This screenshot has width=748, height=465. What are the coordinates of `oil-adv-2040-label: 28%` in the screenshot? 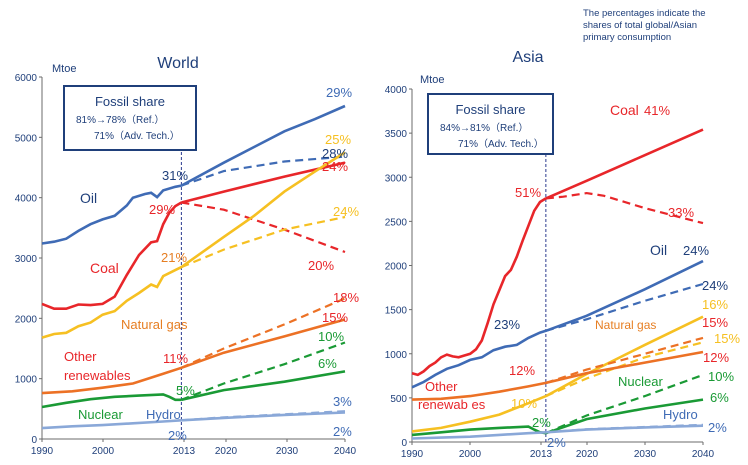 It's located at (335, 153).